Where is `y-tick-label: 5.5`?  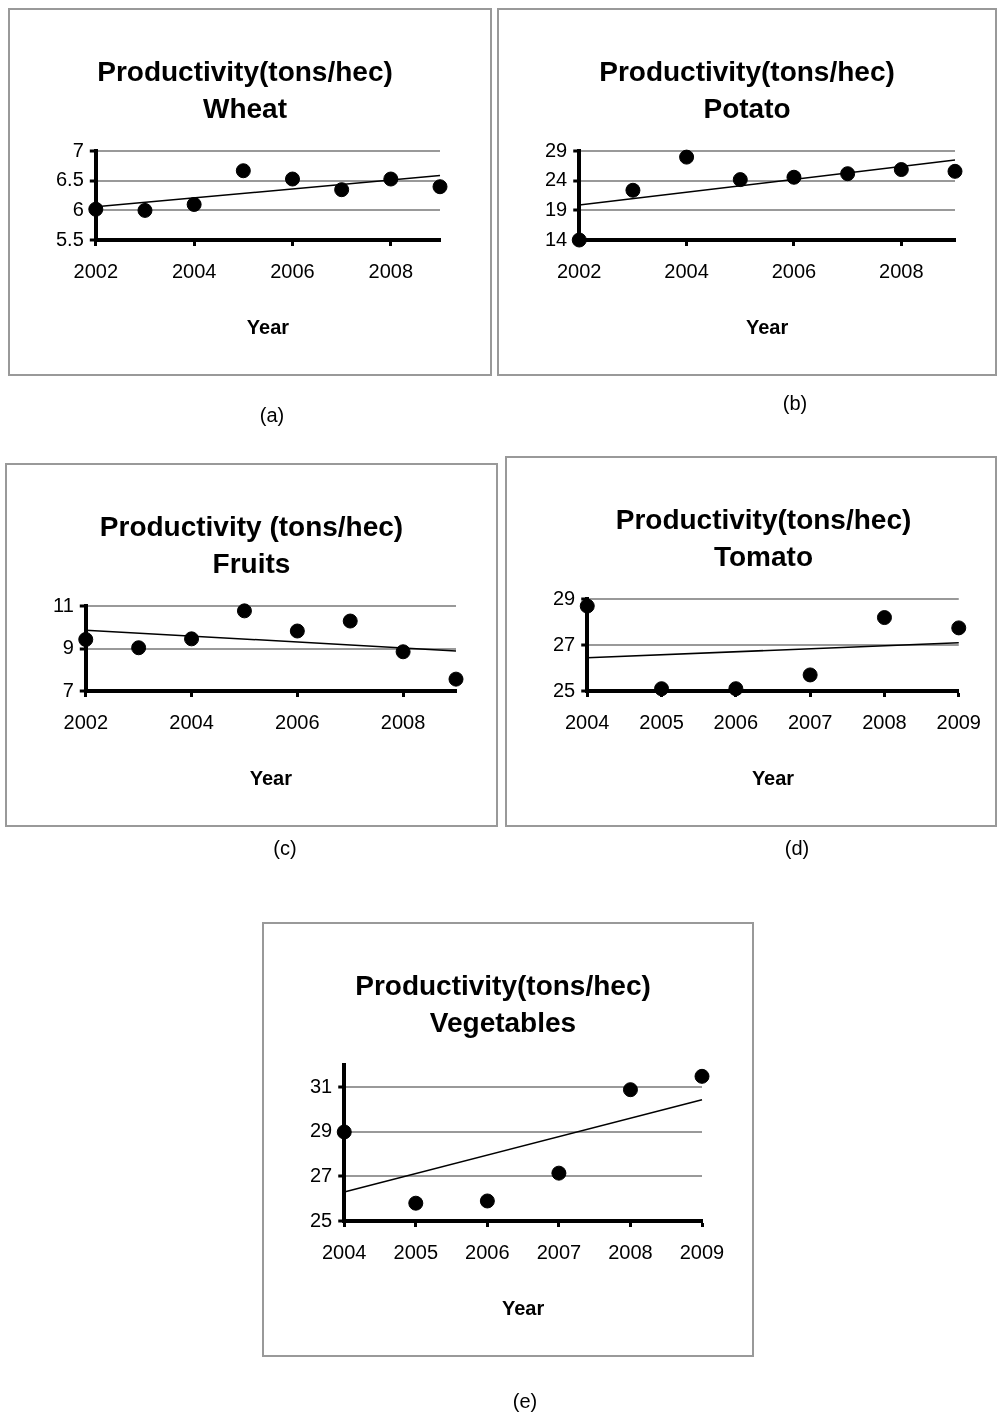 y-tick-label: 5.5 is located at coordinates (69, 238).